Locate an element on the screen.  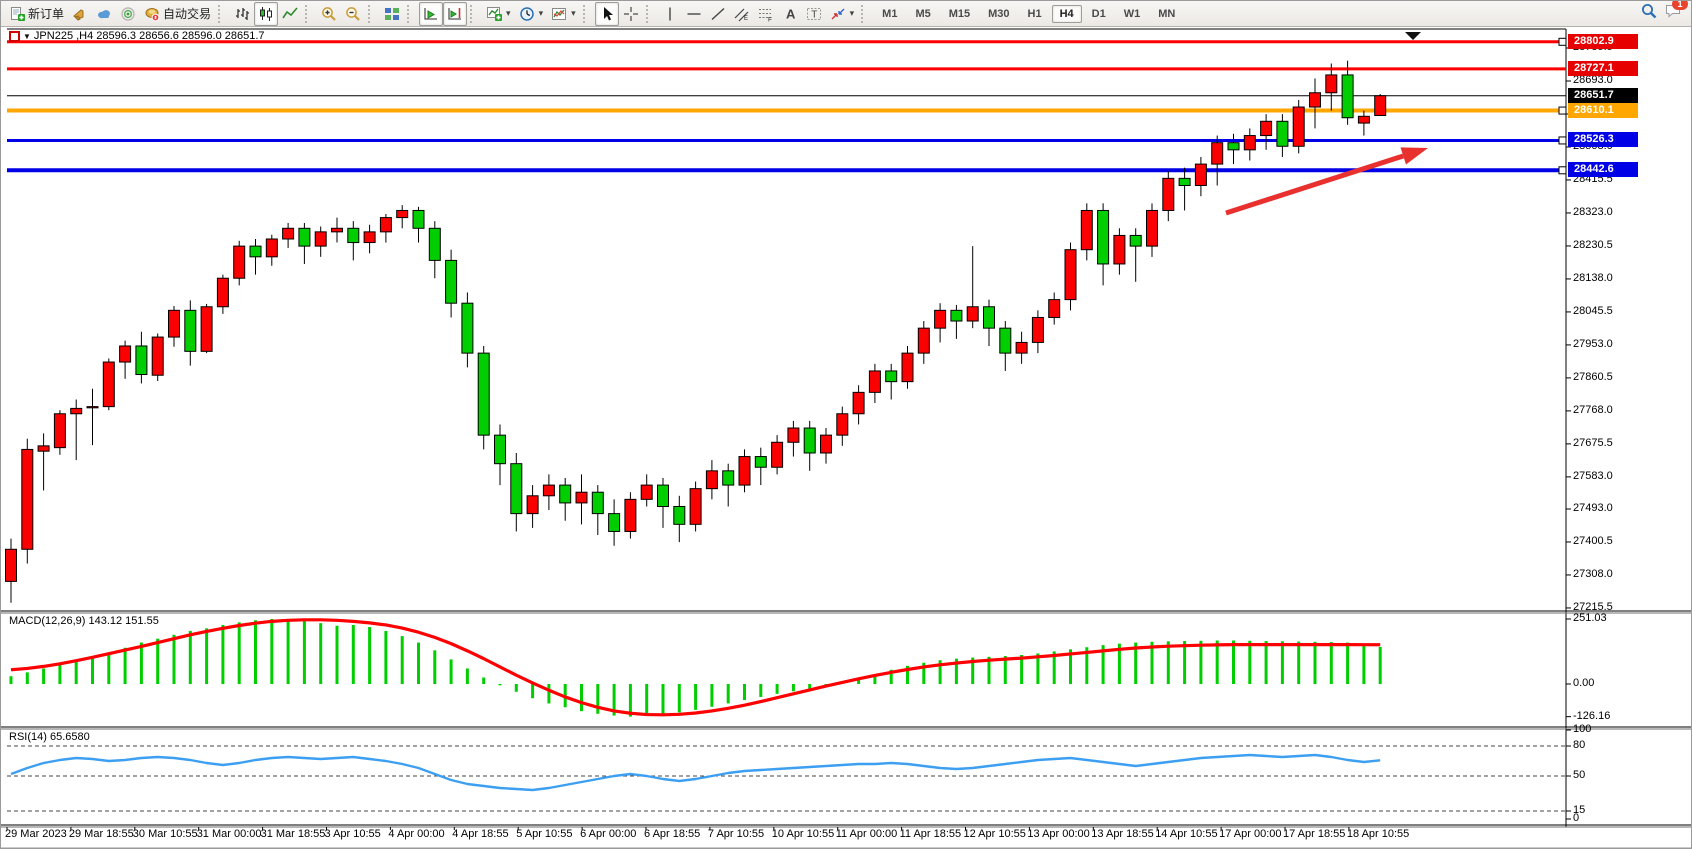
vertical-line-icon is located at coordinates (670, 14).